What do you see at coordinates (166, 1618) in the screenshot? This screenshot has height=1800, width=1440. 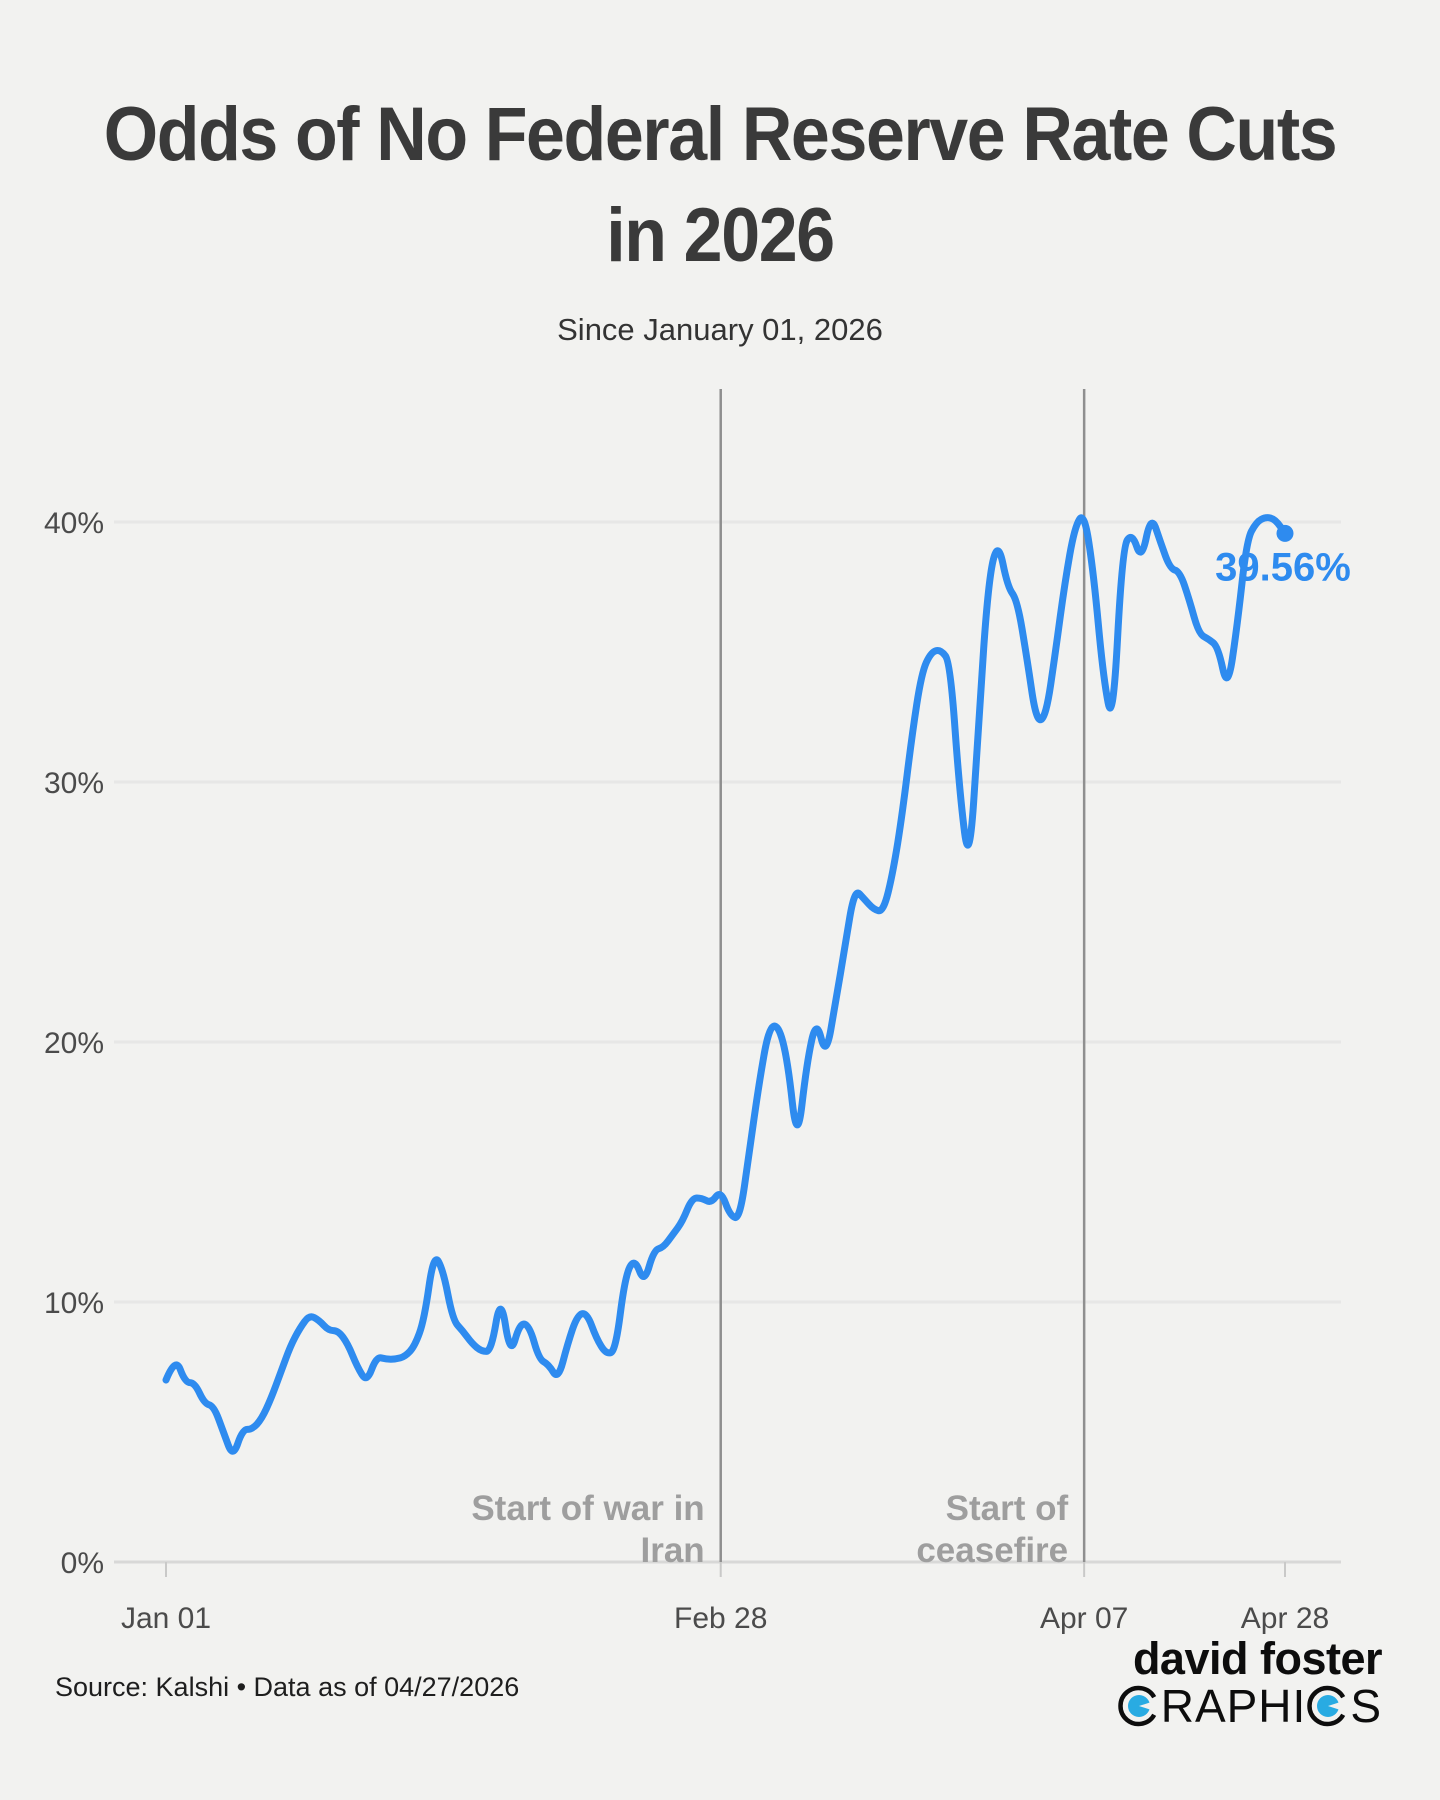 I see `x-tick-label: Jan 01` at bounding box center [166, 1618].